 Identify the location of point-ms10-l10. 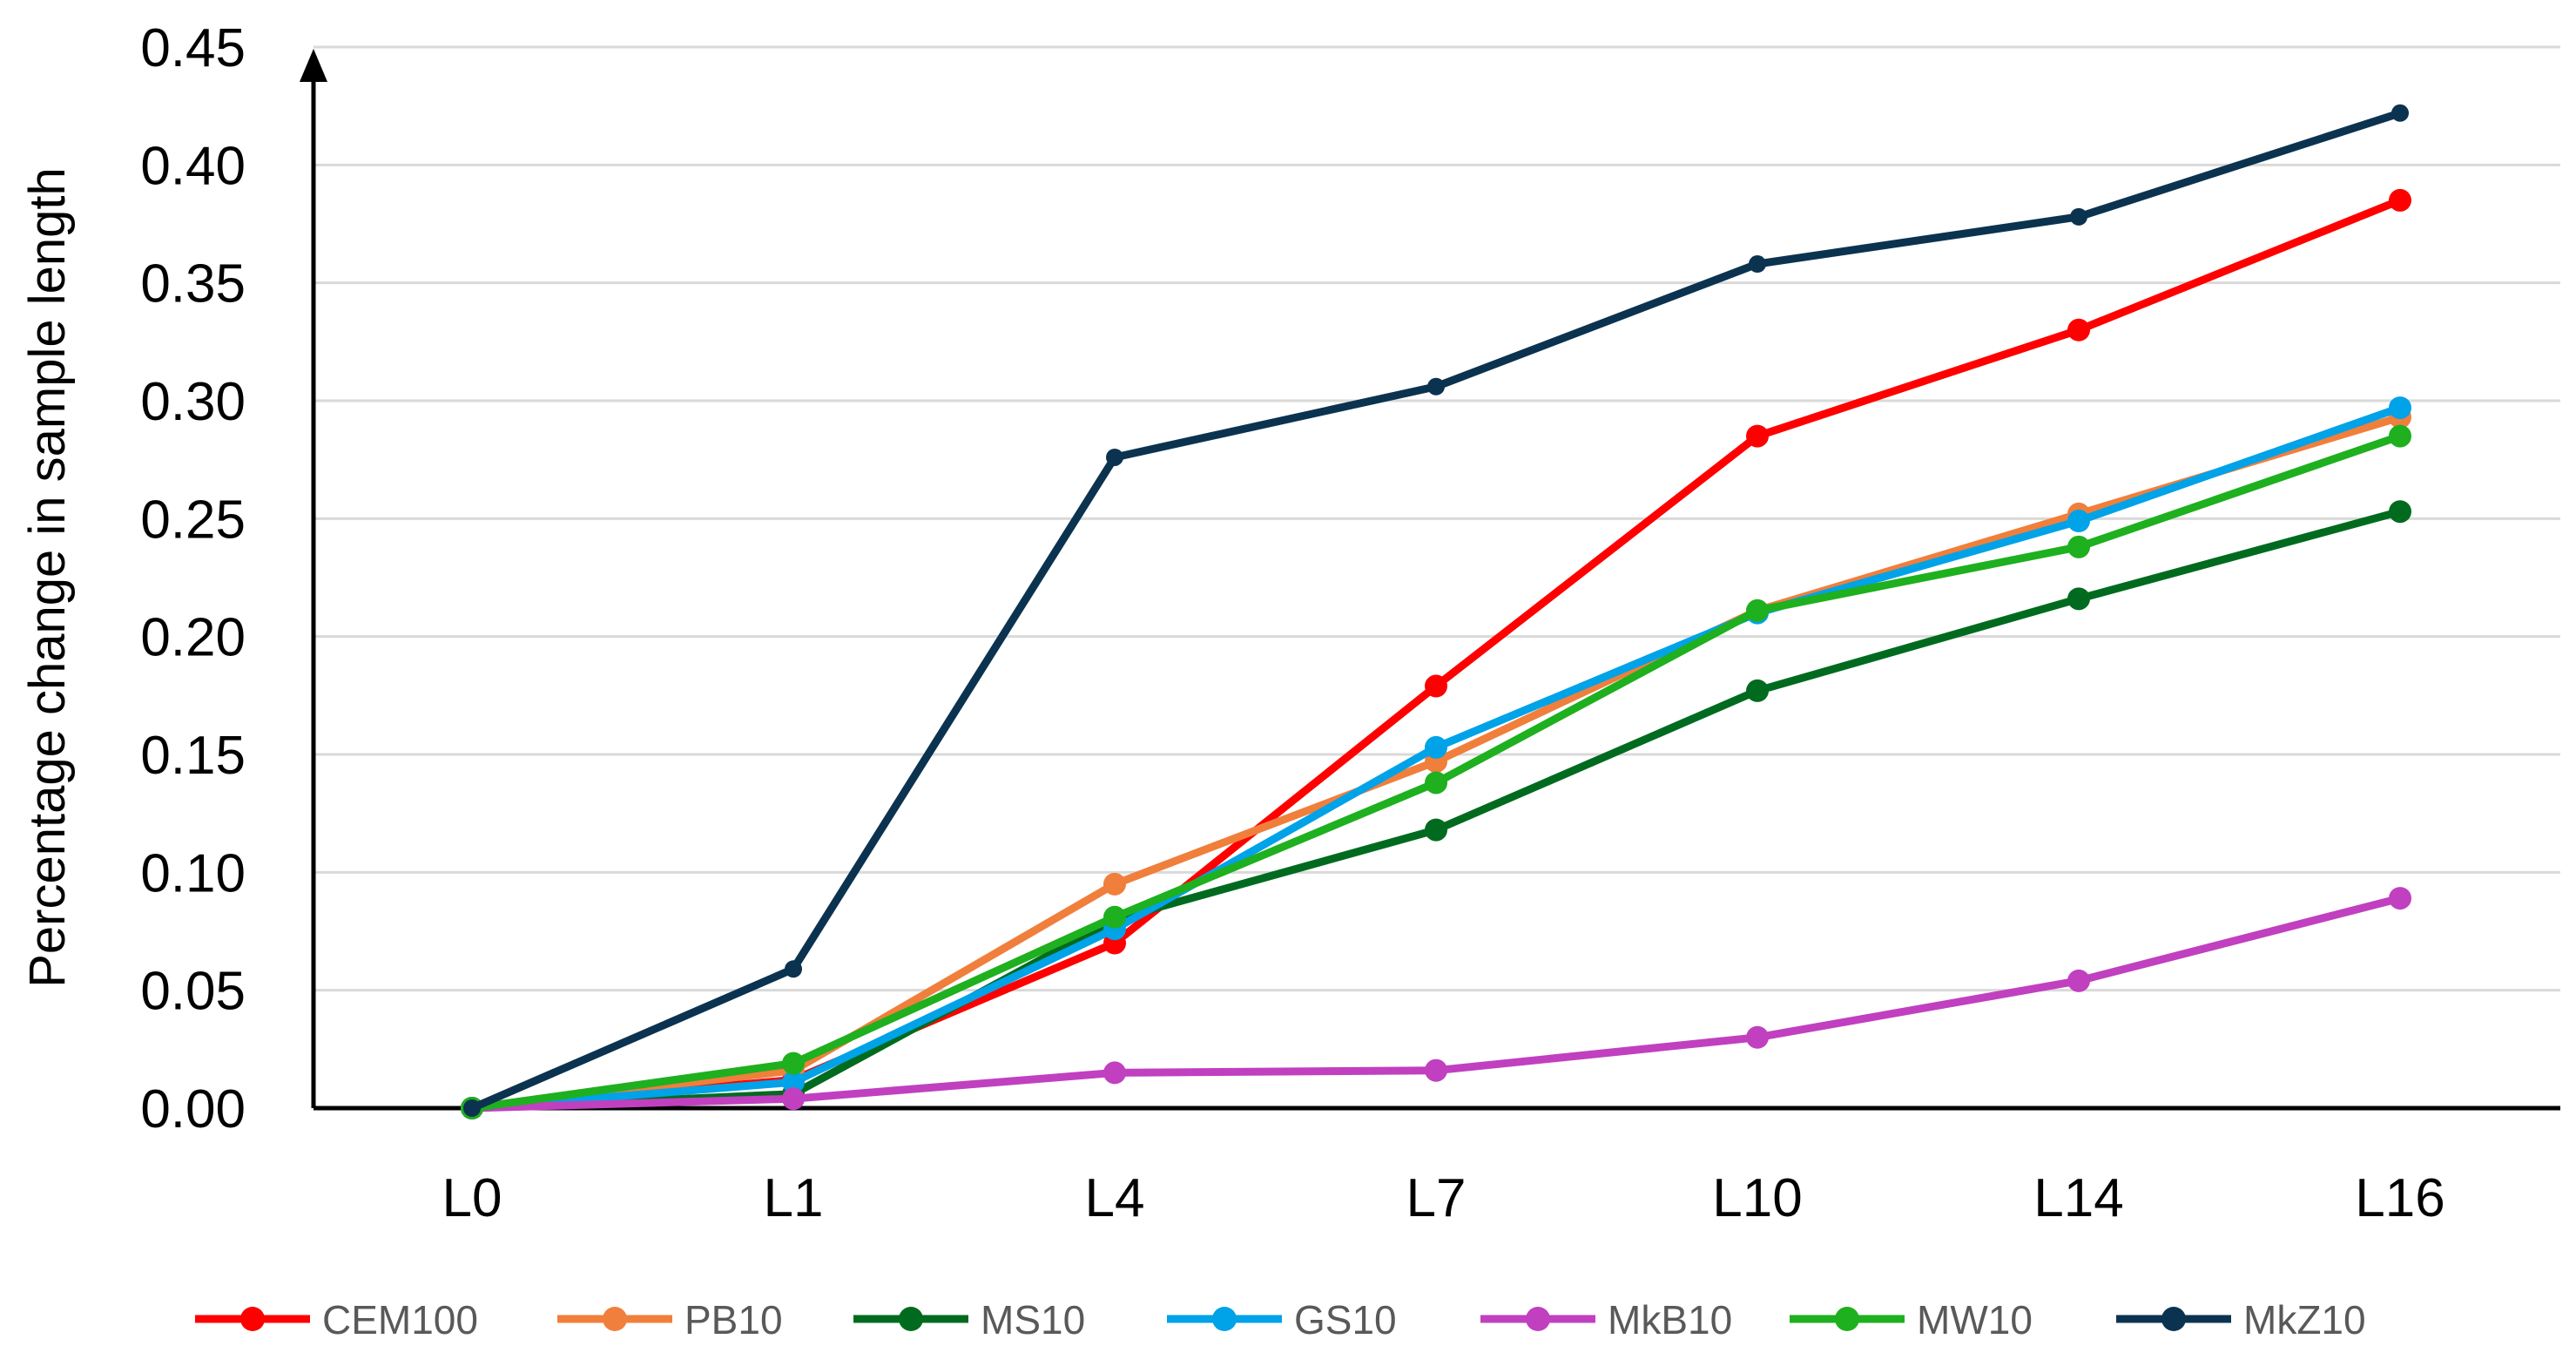
(1758, 690).